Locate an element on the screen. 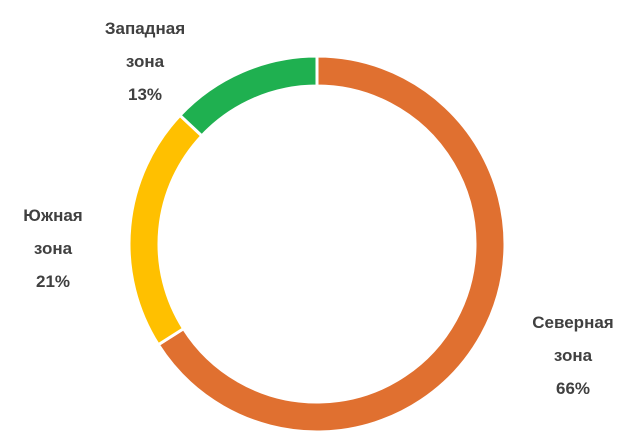  data-label: Западная зона 13% is located at coordinates (145, 61).